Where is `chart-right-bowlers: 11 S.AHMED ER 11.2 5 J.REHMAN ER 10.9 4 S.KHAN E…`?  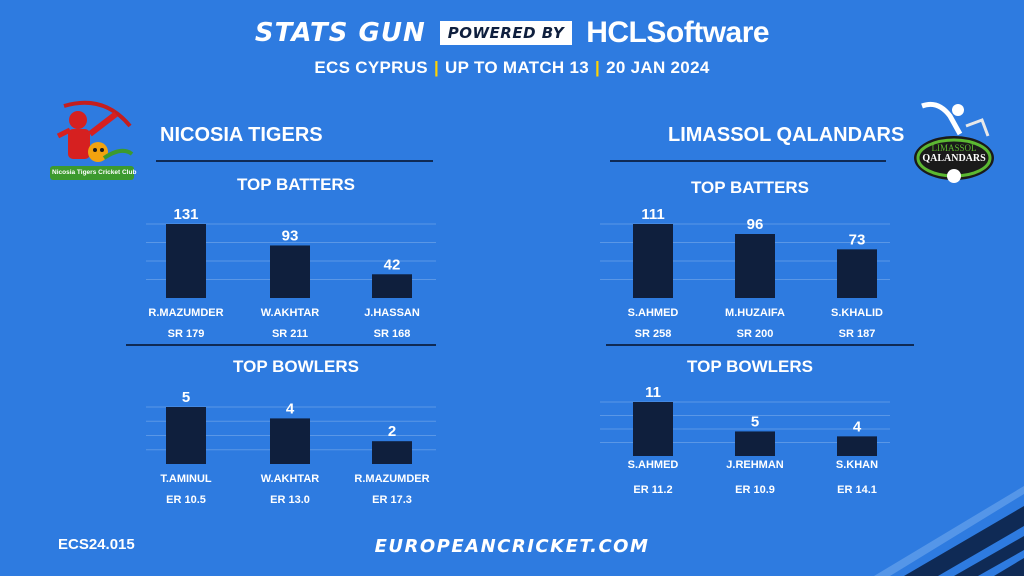
chart-right-bowlers: 11 S.AHMED ER 11.2 5 J.REHMAN ER 10.9 4 S.KHAN E… is located at coordinates (745, 440).